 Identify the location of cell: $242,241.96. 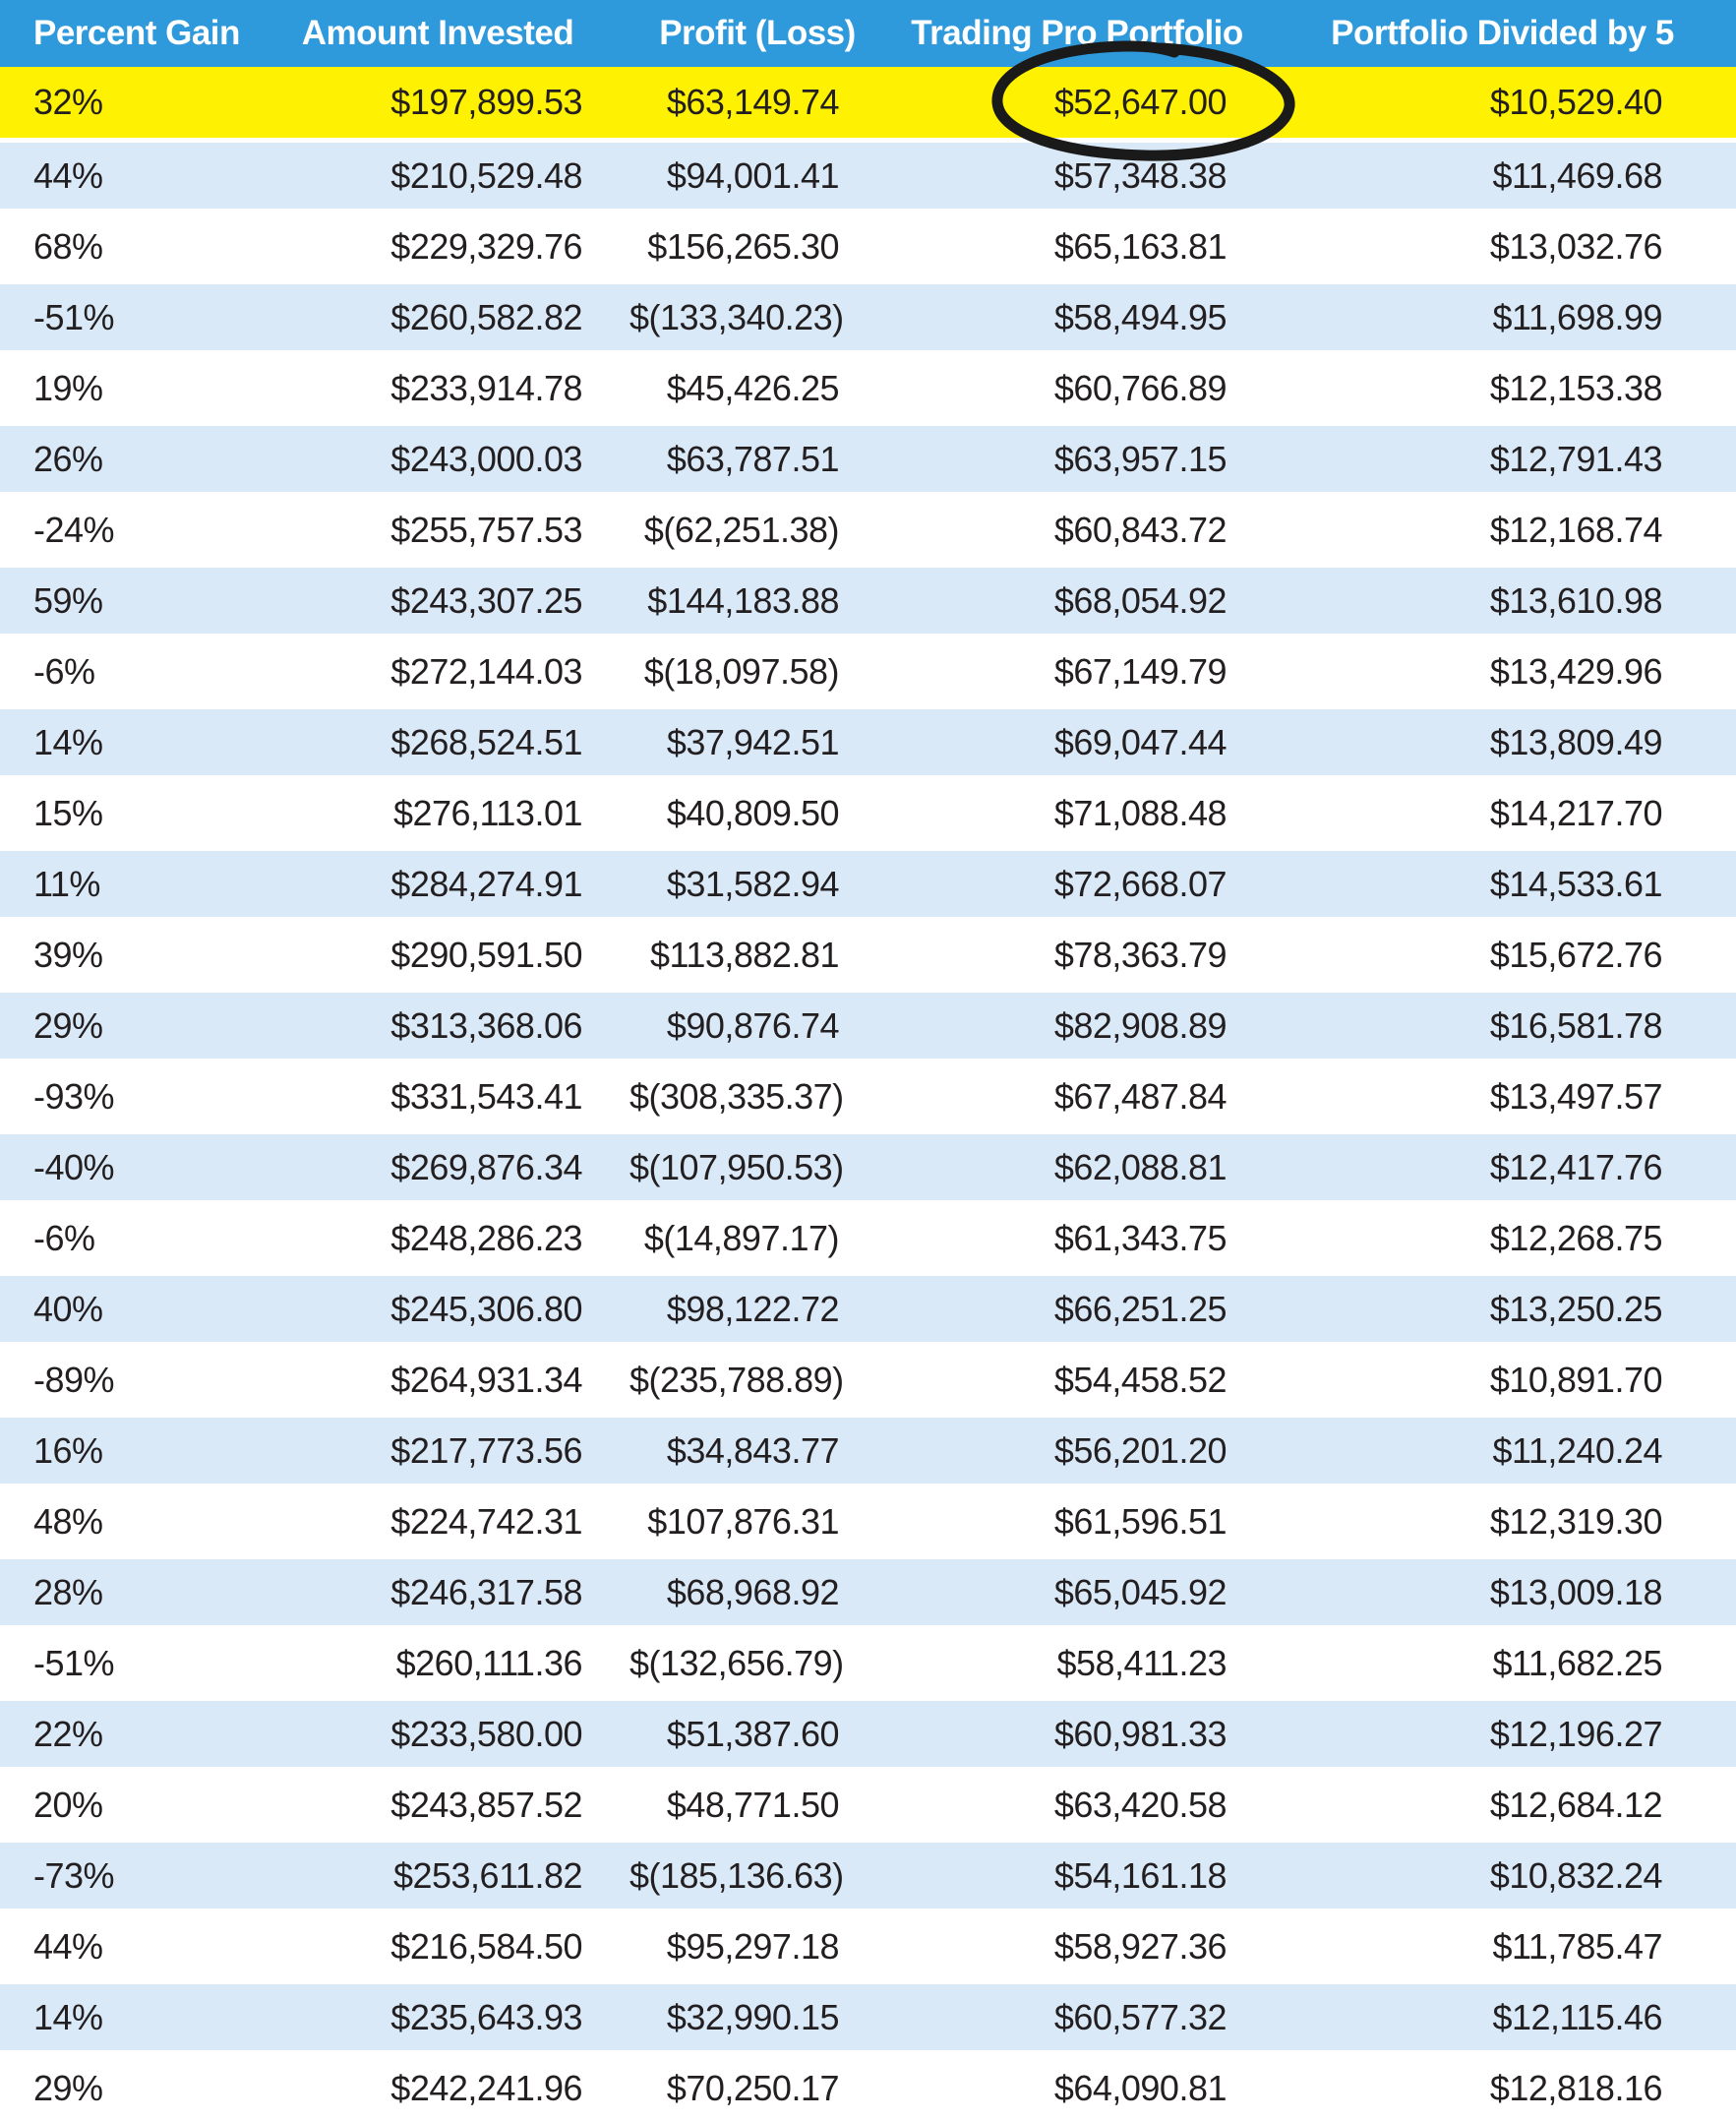
(437, 2086).